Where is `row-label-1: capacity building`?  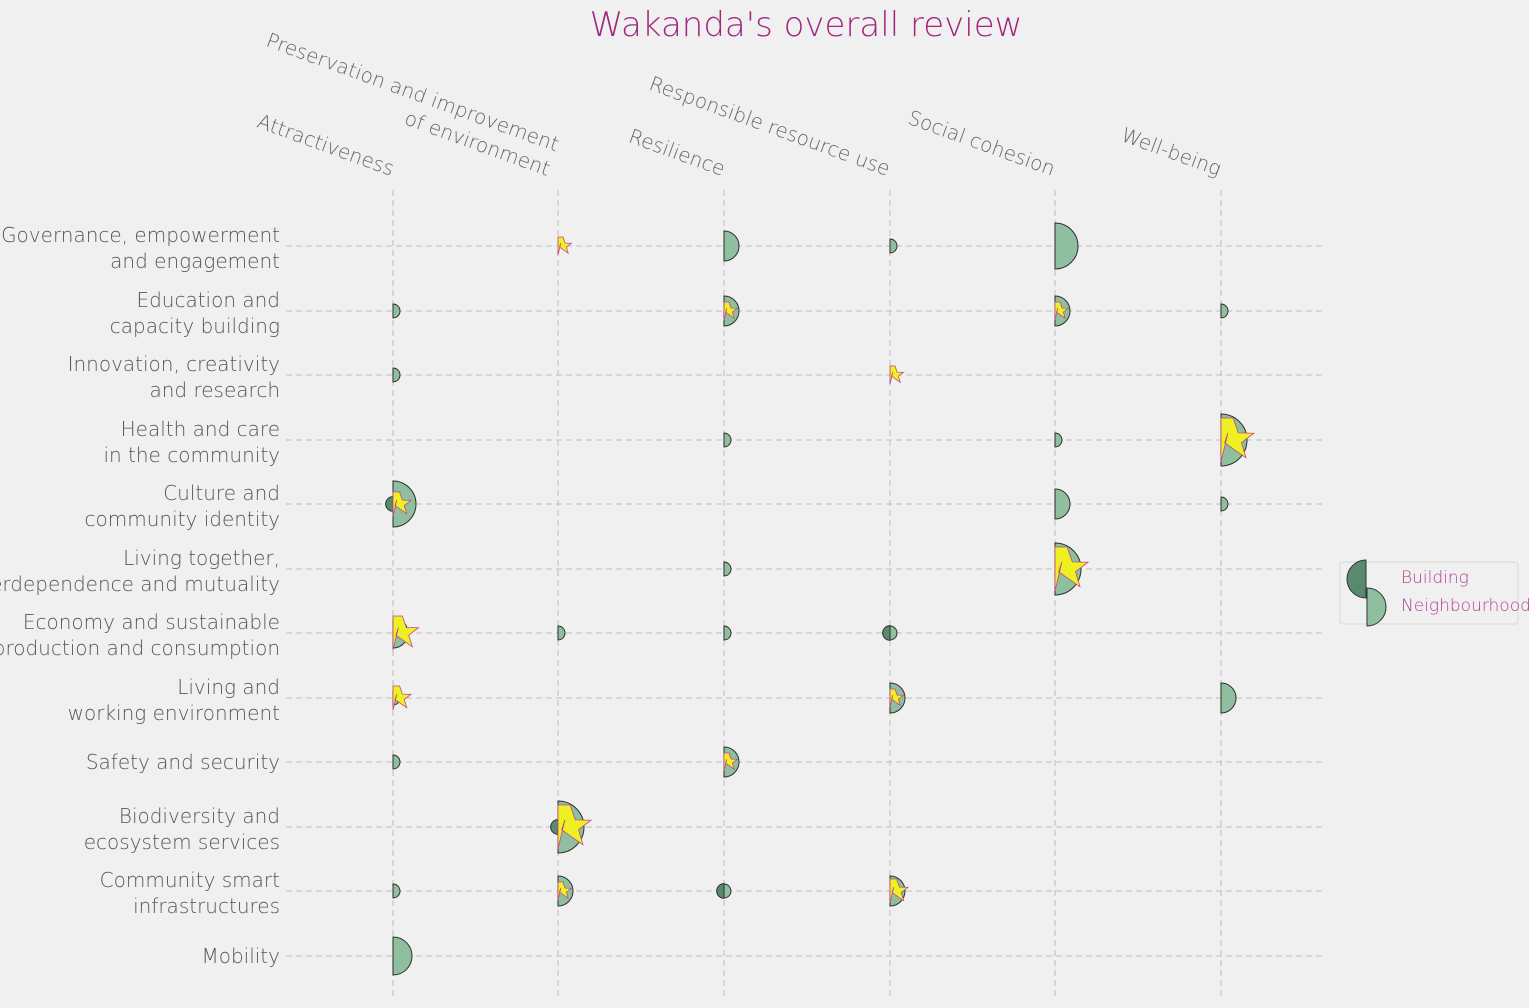 row-label-1: capacity building is located at coordinates (195, 326).